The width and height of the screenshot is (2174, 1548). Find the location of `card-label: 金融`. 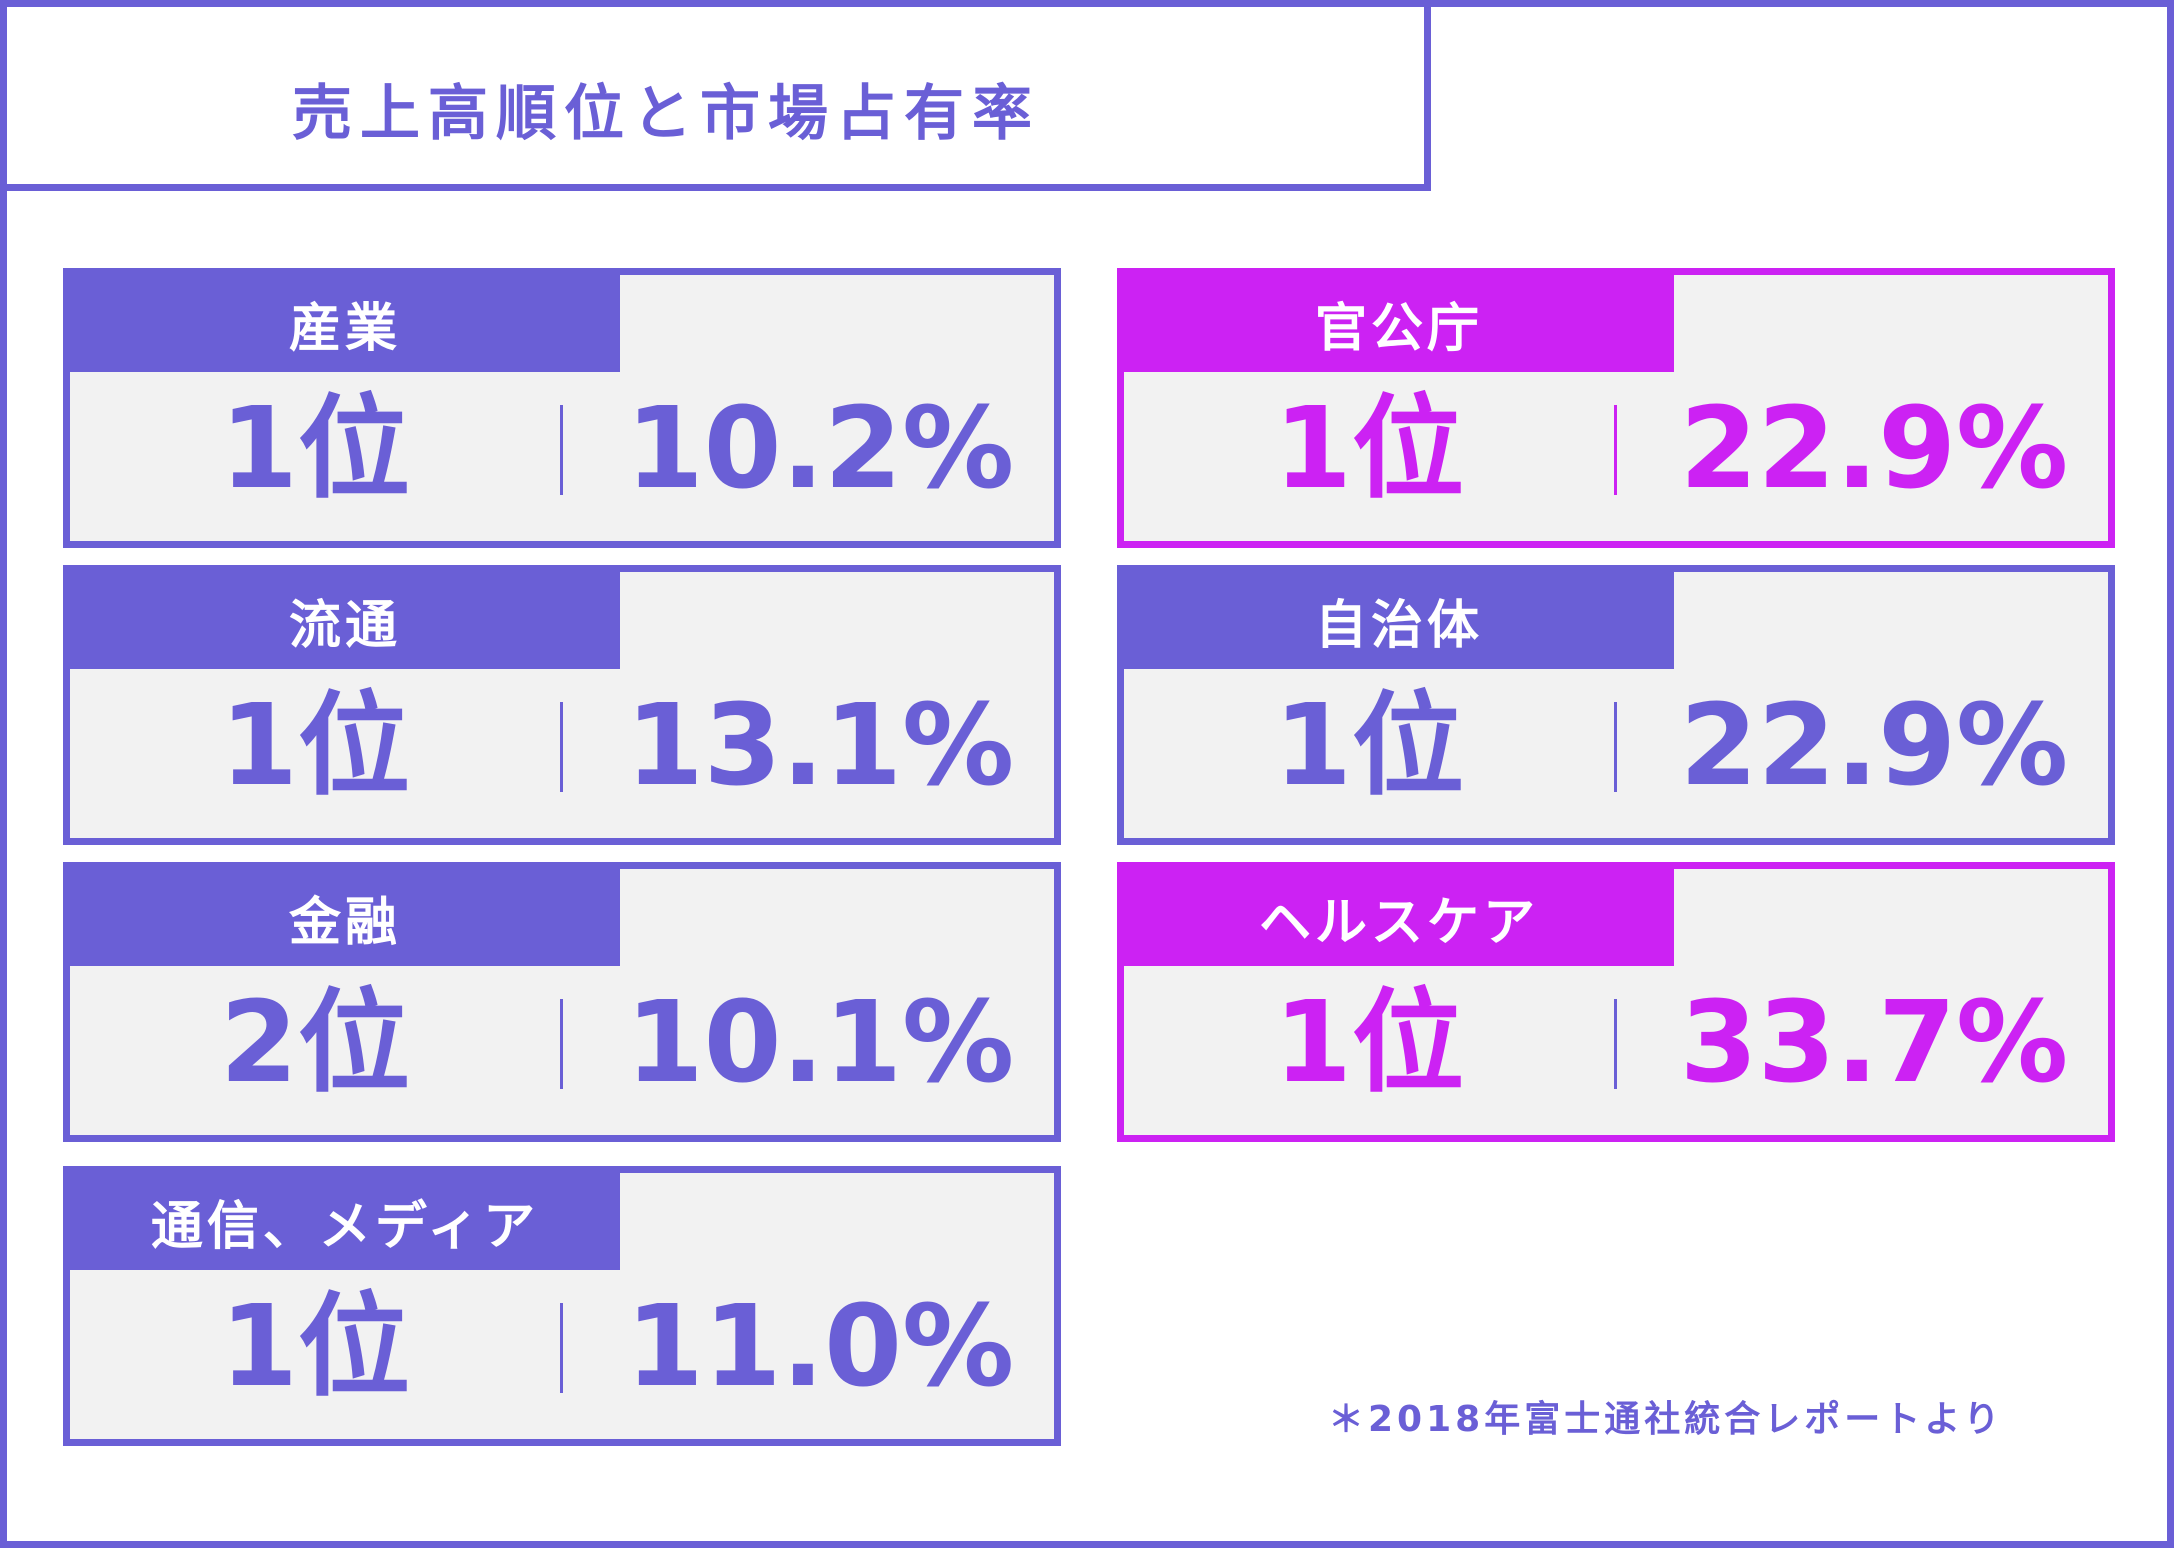

card-label: 金融 is located at coordinates (345, 917).